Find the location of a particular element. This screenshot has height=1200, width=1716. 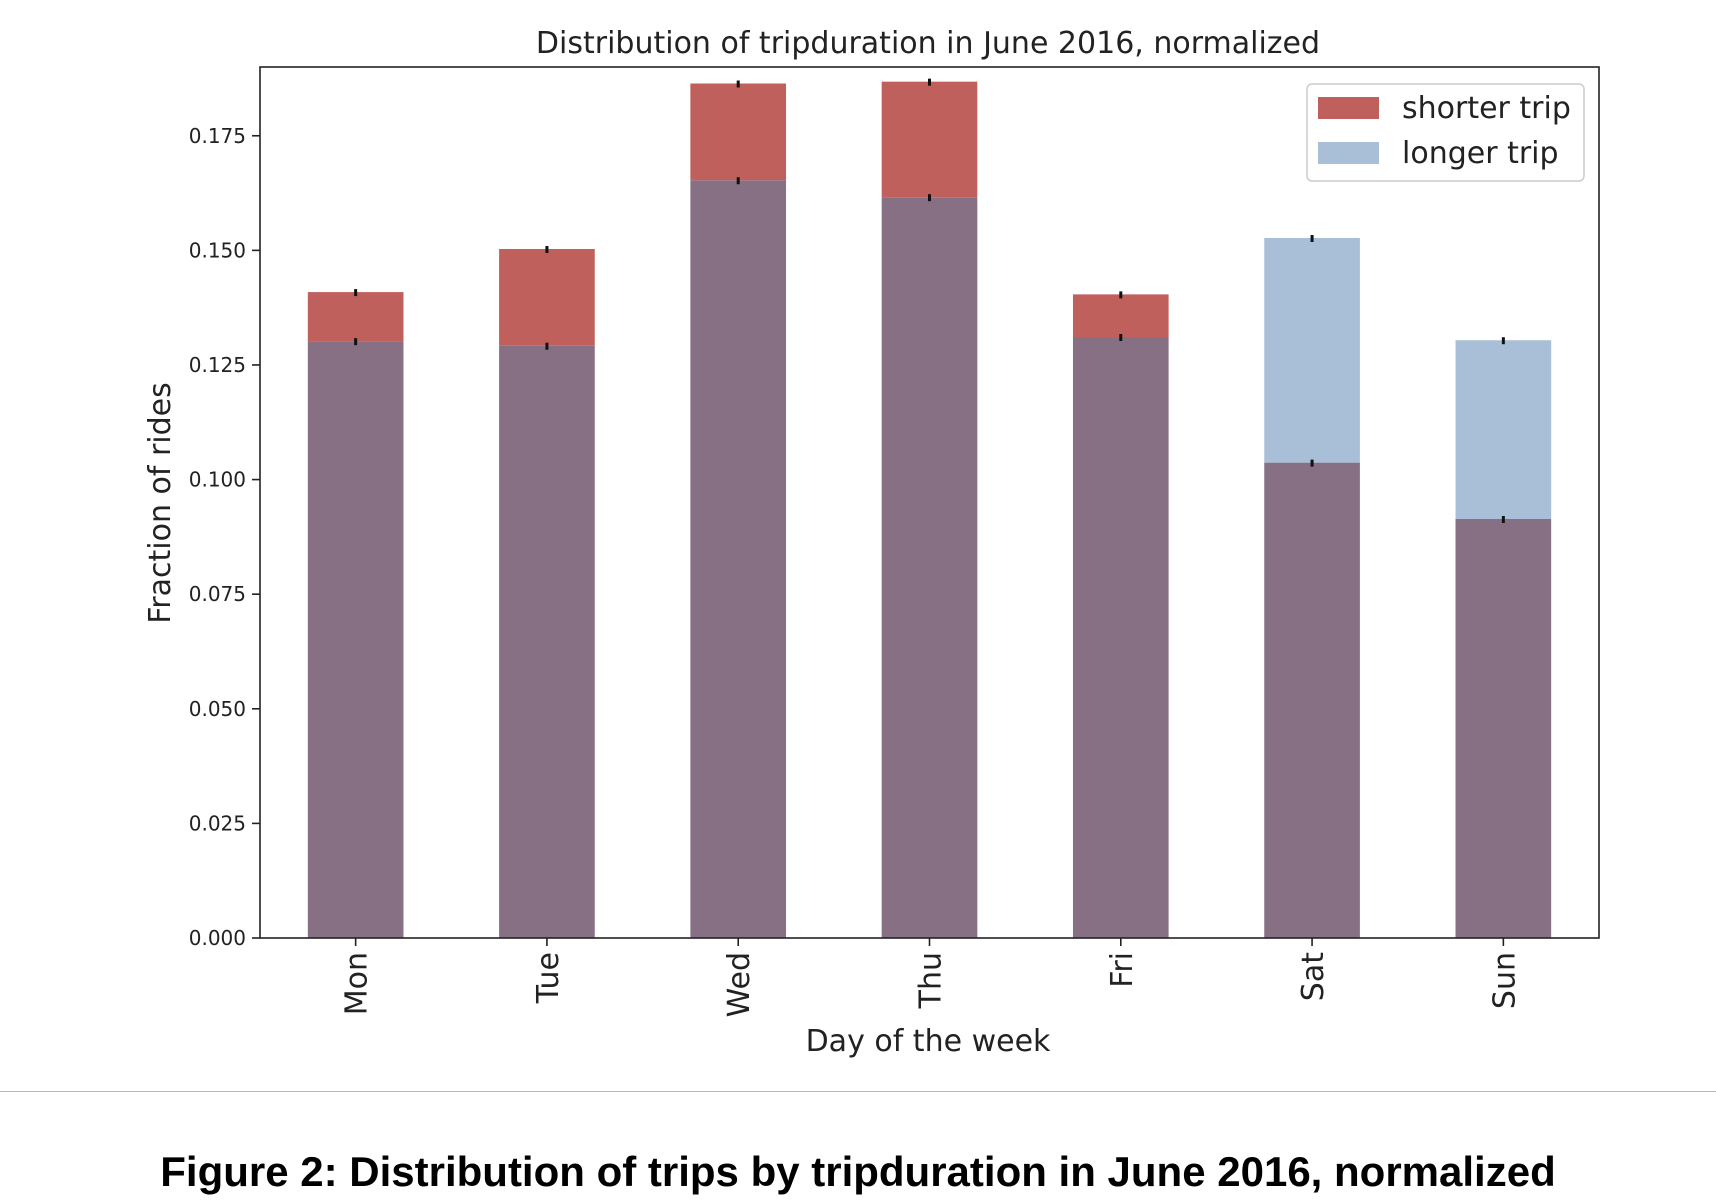

y-tick-label: 0.175 is located at coordinates (217, 136).